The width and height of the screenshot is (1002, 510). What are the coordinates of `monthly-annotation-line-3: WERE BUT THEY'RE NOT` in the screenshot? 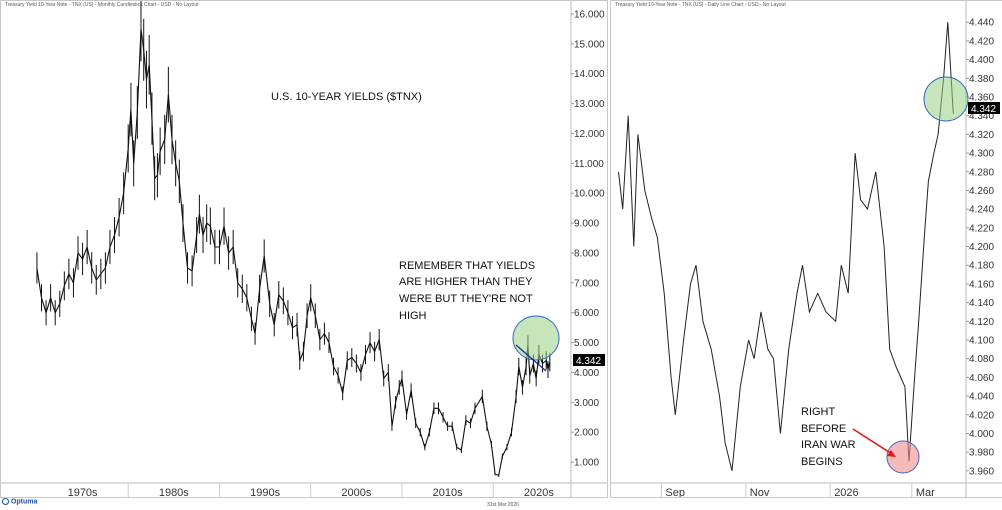 It's located at (466, 299).